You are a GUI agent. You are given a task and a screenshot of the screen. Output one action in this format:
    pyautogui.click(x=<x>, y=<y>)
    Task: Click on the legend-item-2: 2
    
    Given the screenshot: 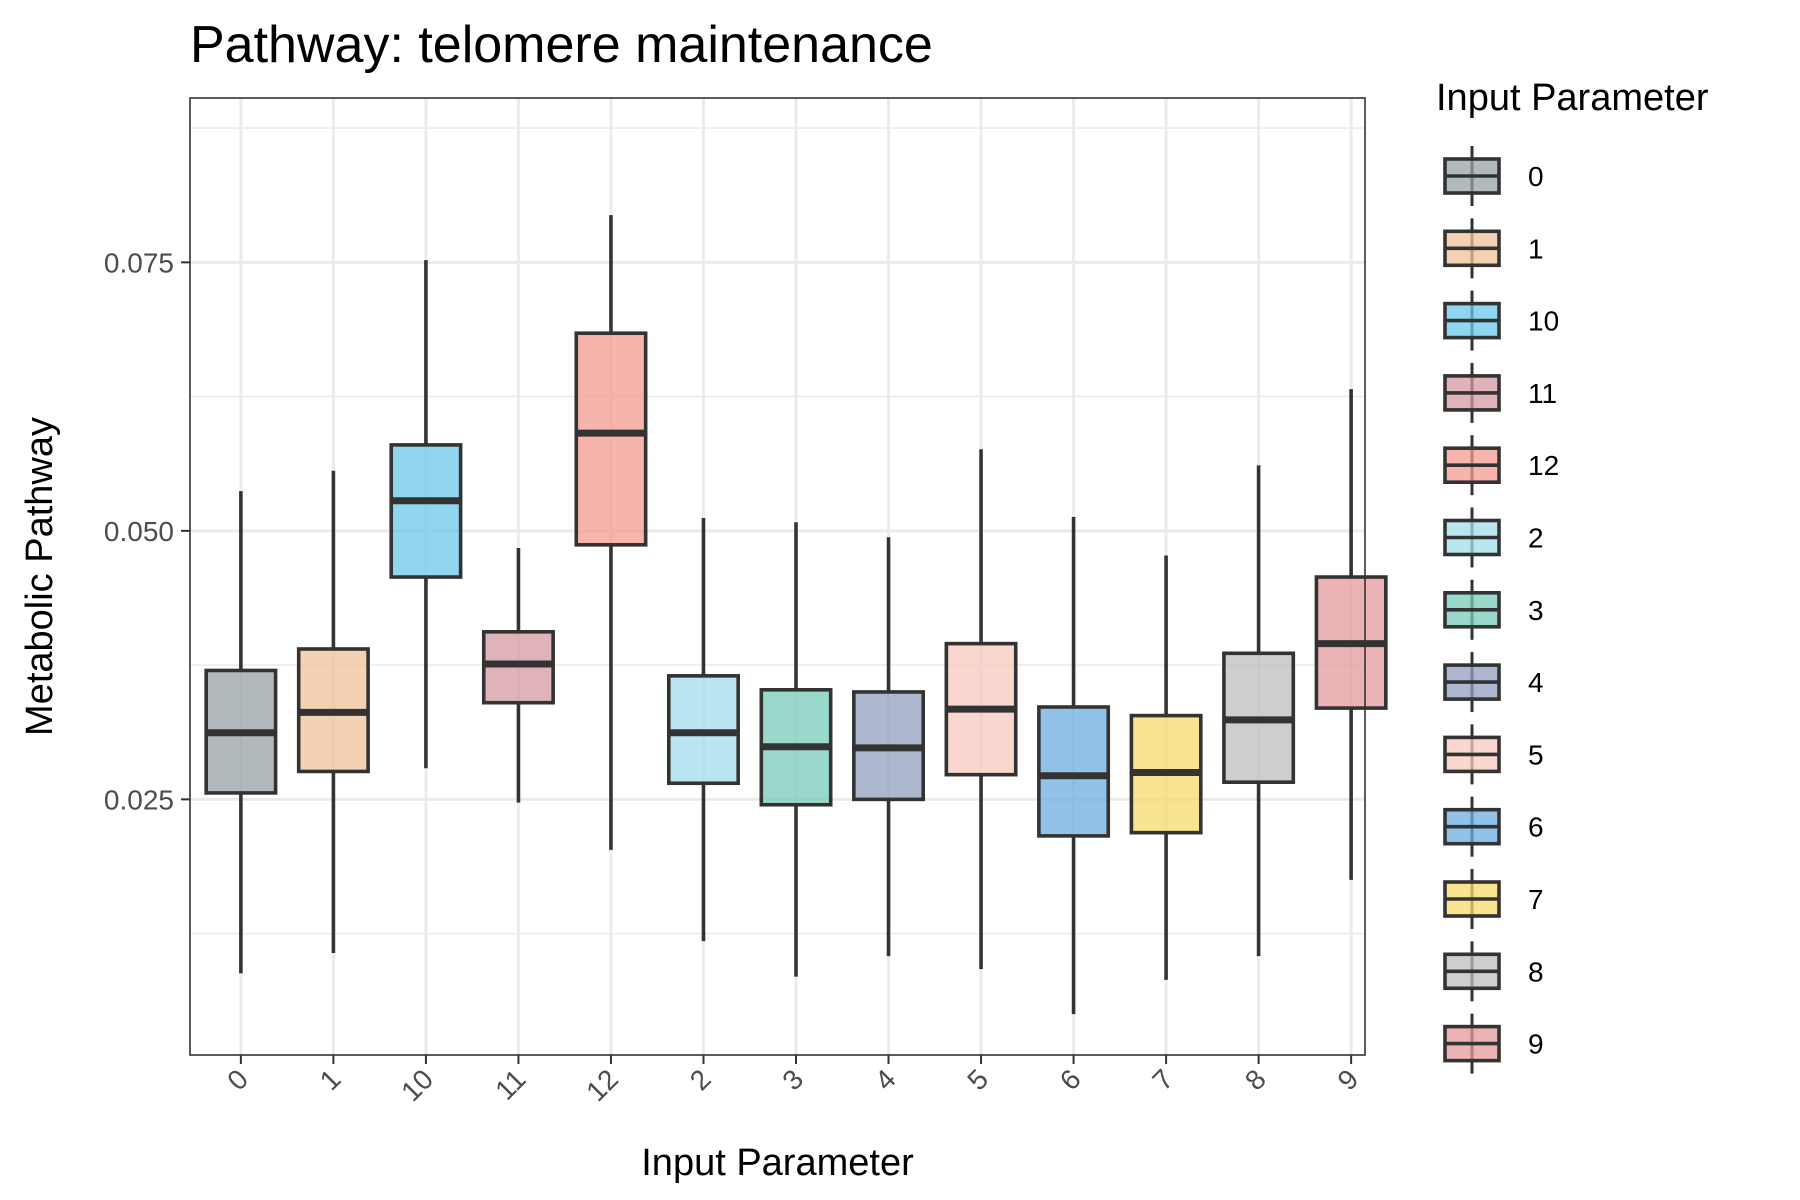 What is the action you would take?
    pyautogui.click(x=1493, y=537)
    